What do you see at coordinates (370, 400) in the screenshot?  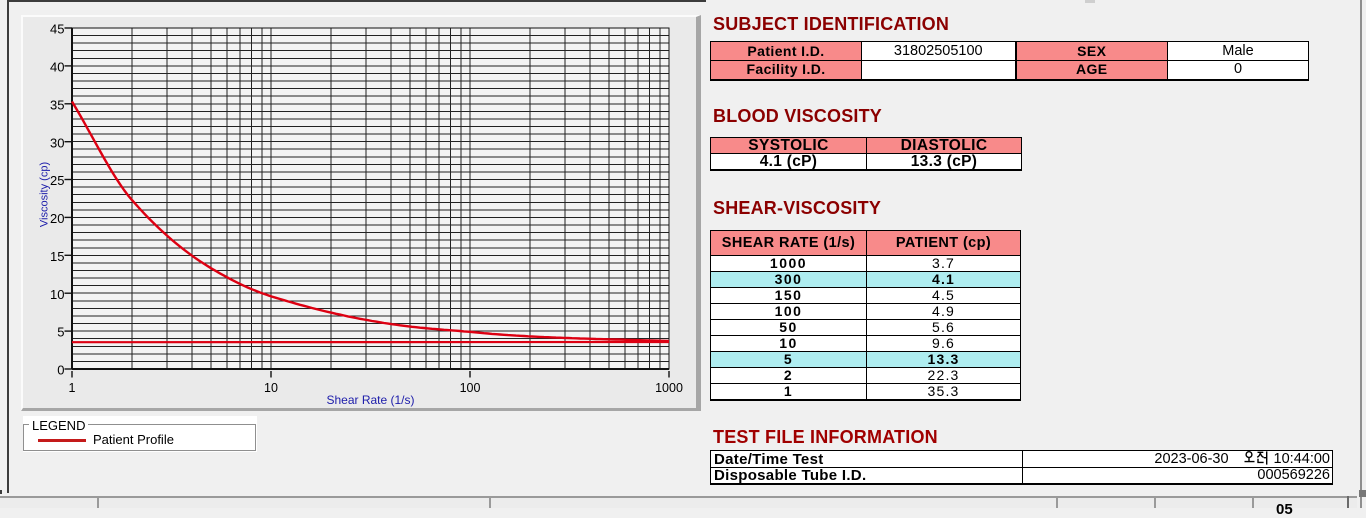 I see `svg-text: Shear Rate (1/s)` at bounding box center [370, 400].